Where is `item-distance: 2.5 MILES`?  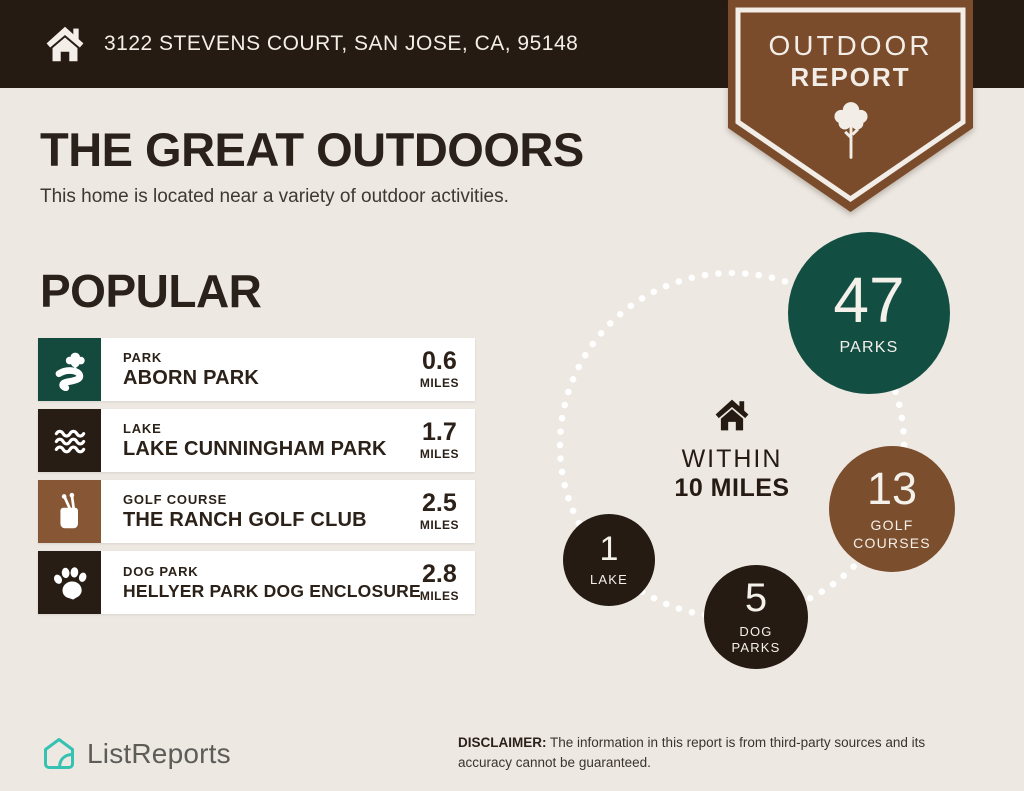 item-distance: 2.5 MILES is located at coordinates (439, 511).